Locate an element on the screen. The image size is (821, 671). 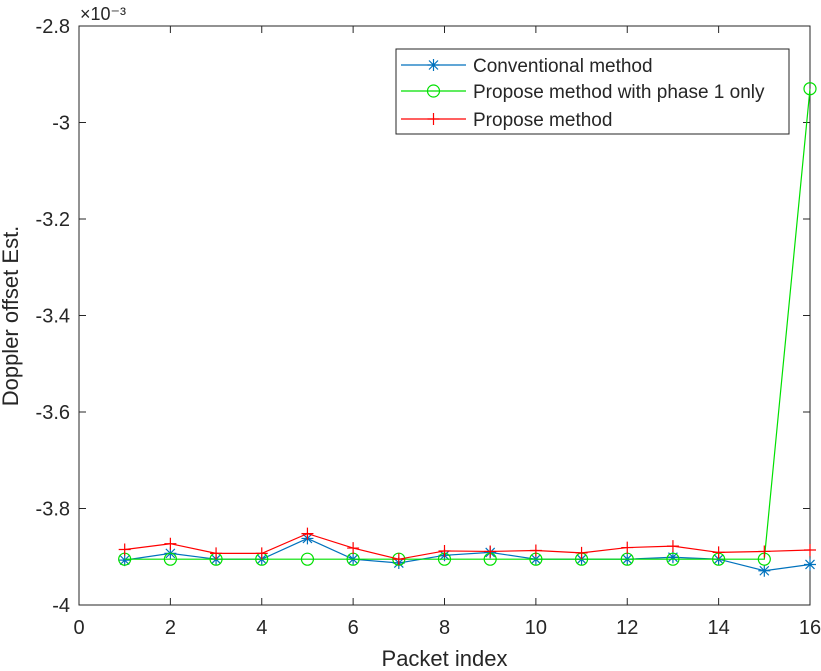
legend-item-2: Propose method with phase 1 only is located at coordinates (583, 92).